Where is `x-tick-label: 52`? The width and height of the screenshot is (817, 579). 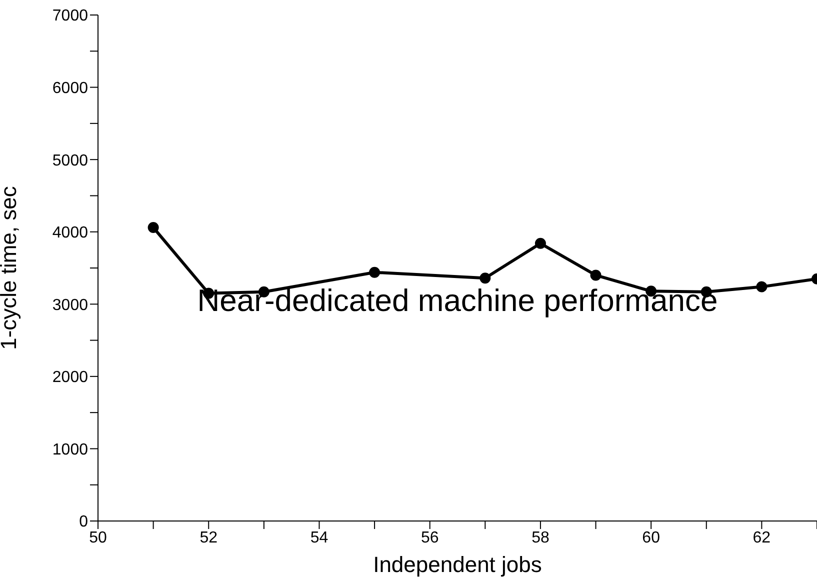
x-tick-label: 52 is located at coordinates (209, 537).